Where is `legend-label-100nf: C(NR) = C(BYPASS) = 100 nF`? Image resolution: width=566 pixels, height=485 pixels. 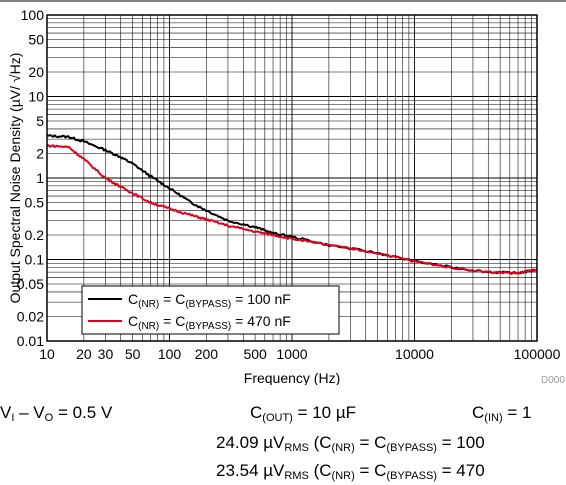 legend-label-100nf: C(NR) = C(BYPASS) = 100 nF is located at coordinates (209, 300).